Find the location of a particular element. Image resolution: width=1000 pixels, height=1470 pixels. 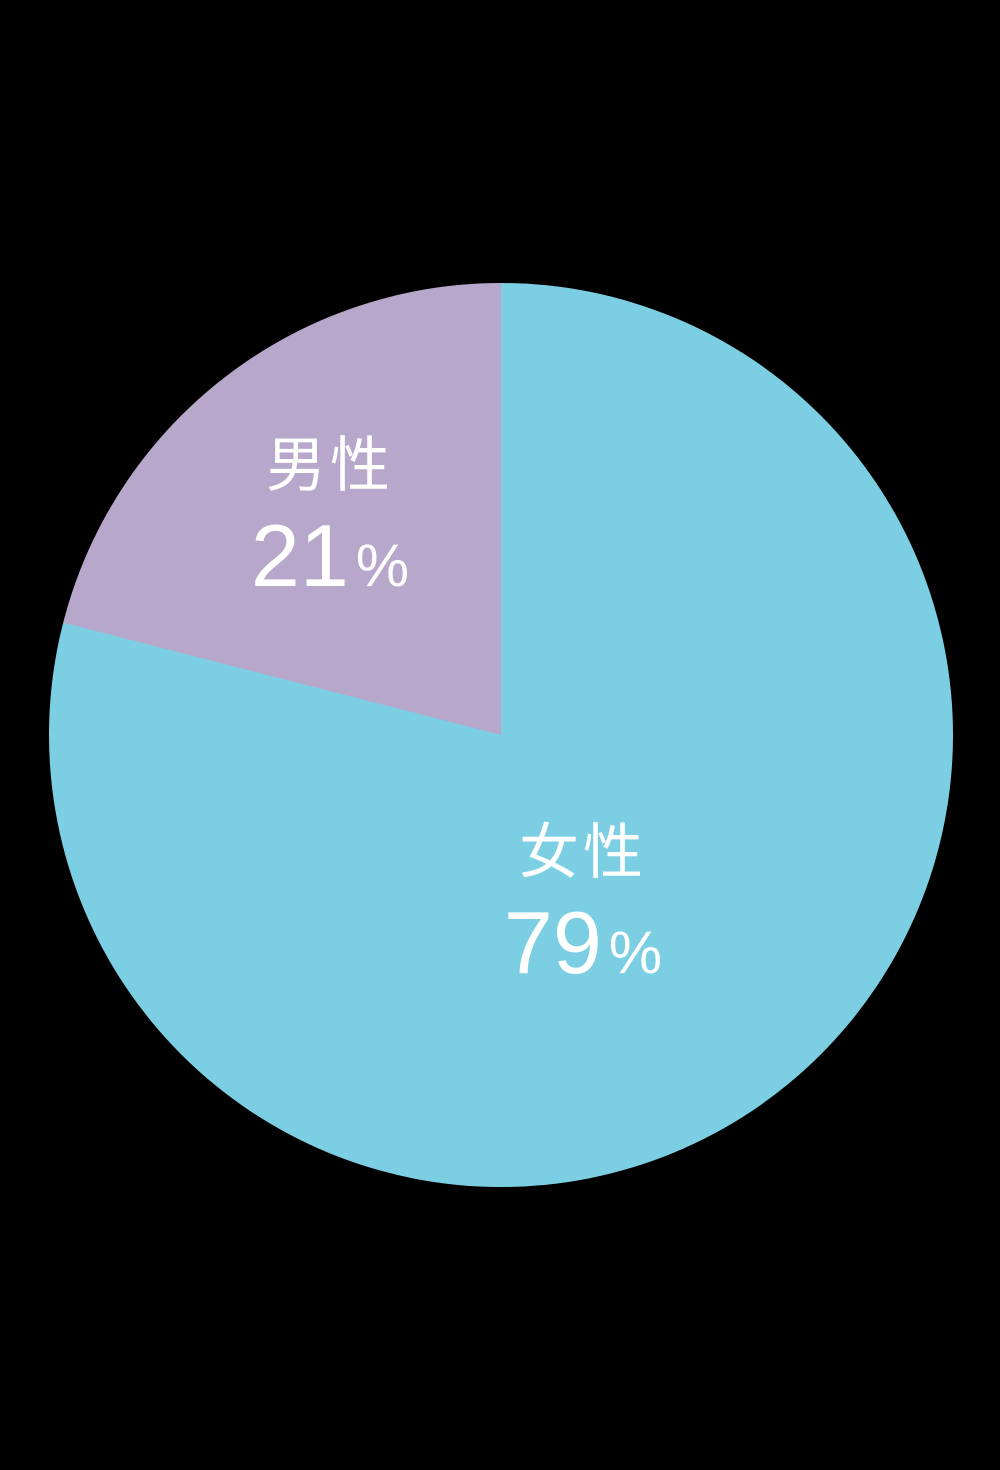

slice-value-number-male: 21 is located at coordinates (299, 555).